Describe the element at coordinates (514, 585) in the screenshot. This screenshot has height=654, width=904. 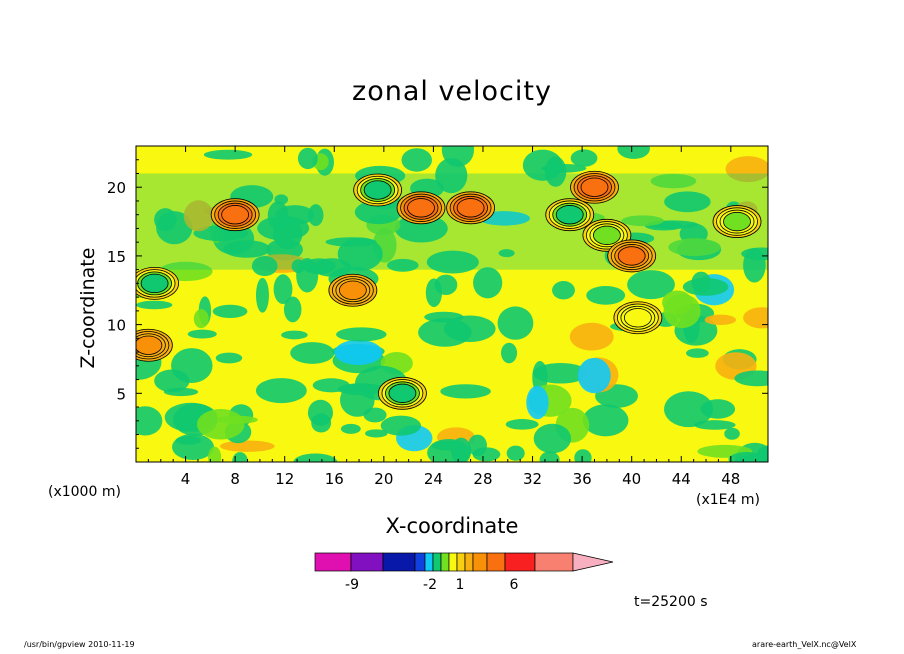
I see `colorbar-label: 6` at that location.